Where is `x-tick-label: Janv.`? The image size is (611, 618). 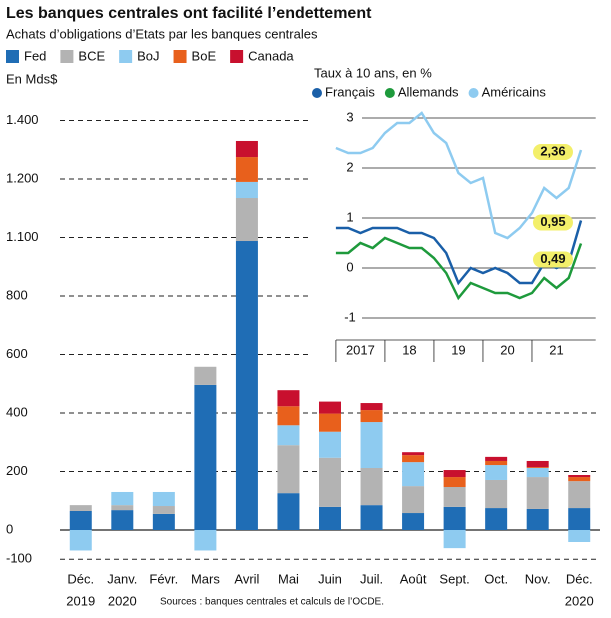
x-tick-label: Janv. is located at coordinates (122, 578).